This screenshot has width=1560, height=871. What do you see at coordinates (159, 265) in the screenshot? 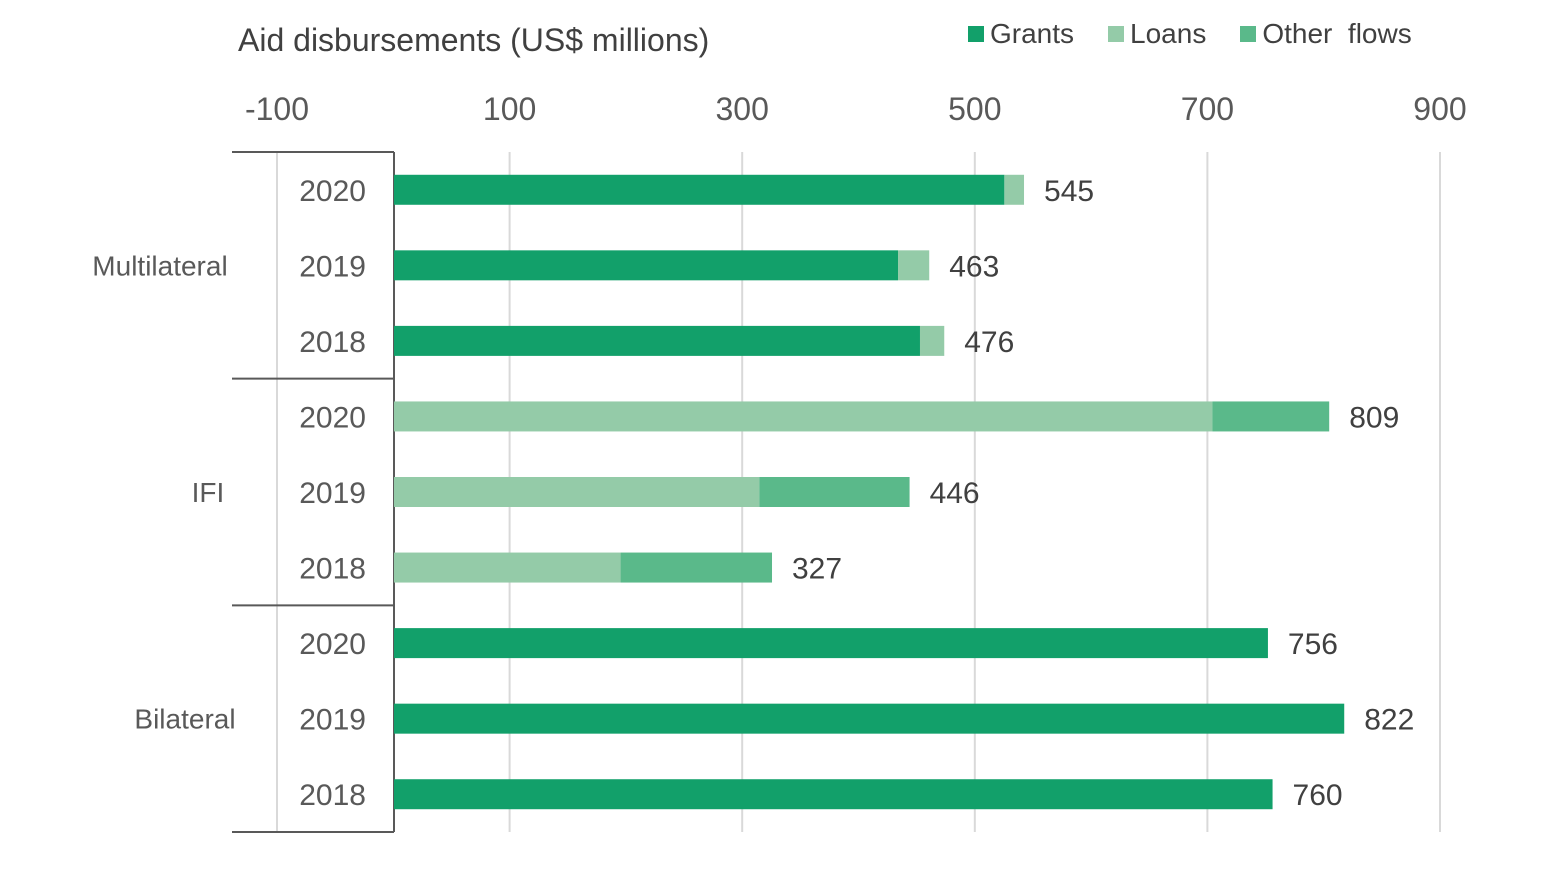
I see `group-label: Multilateral` at bounding box center [159, 265].